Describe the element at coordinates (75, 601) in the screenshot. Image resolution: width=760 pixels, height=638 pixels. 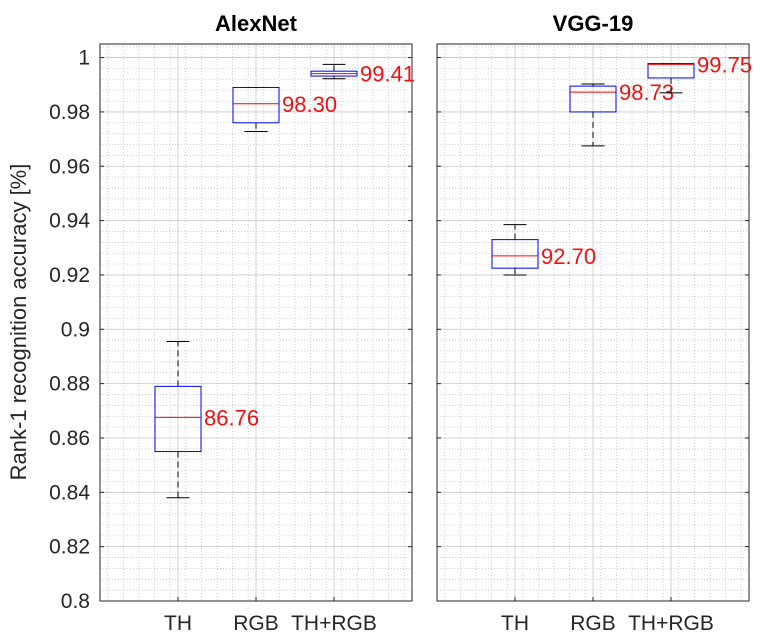
I see `y-tick-label: 0.8` at that location.